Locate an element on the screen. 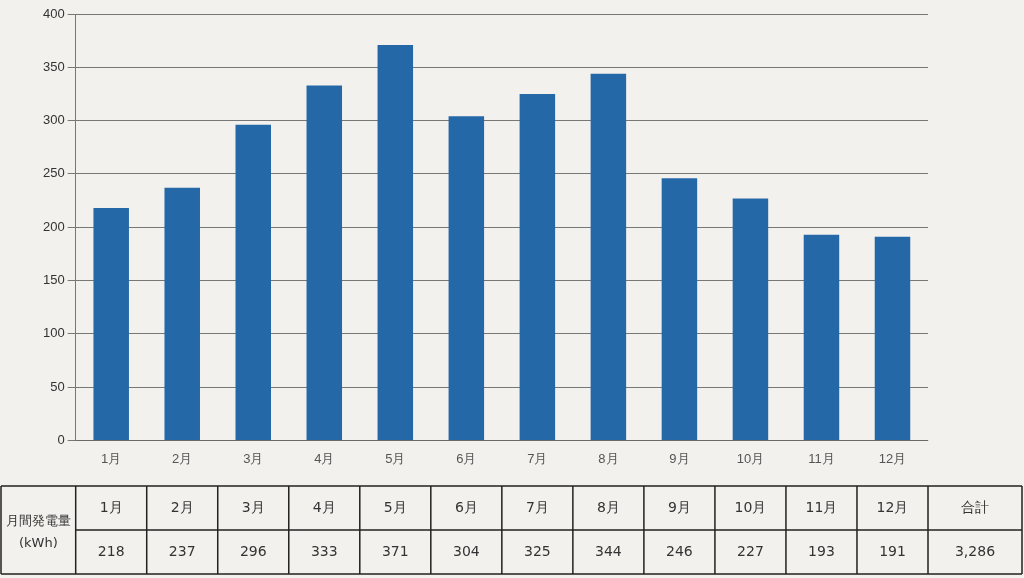 The height and width of the screenshot is (578, 1024). data-label: 246 is located at coordinates (679, 550).